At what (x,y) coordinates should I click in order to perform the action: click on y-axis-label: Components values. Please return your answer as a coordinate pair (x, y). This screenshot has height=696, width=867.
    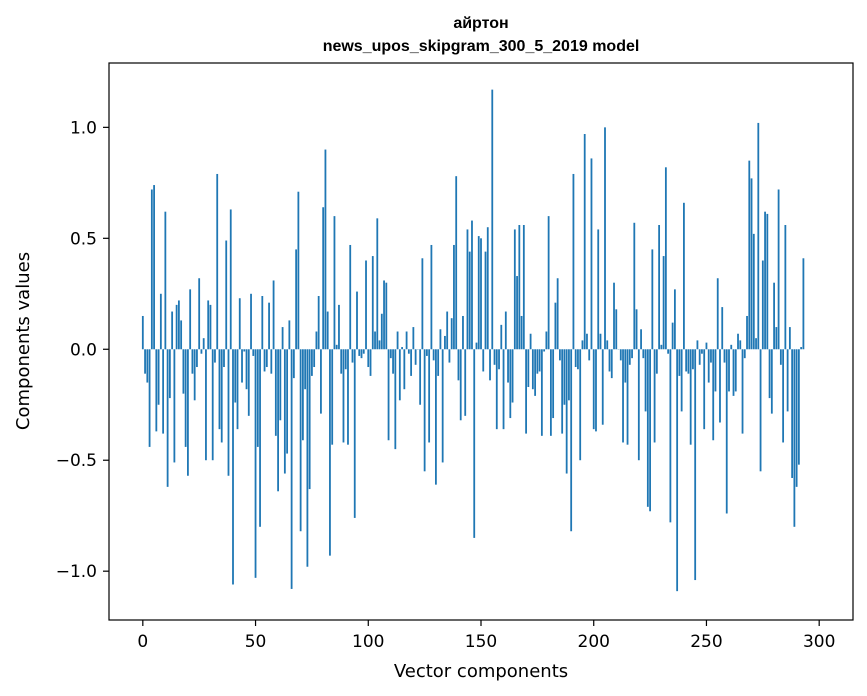
    Looking at the image, I should click on (23, 341).